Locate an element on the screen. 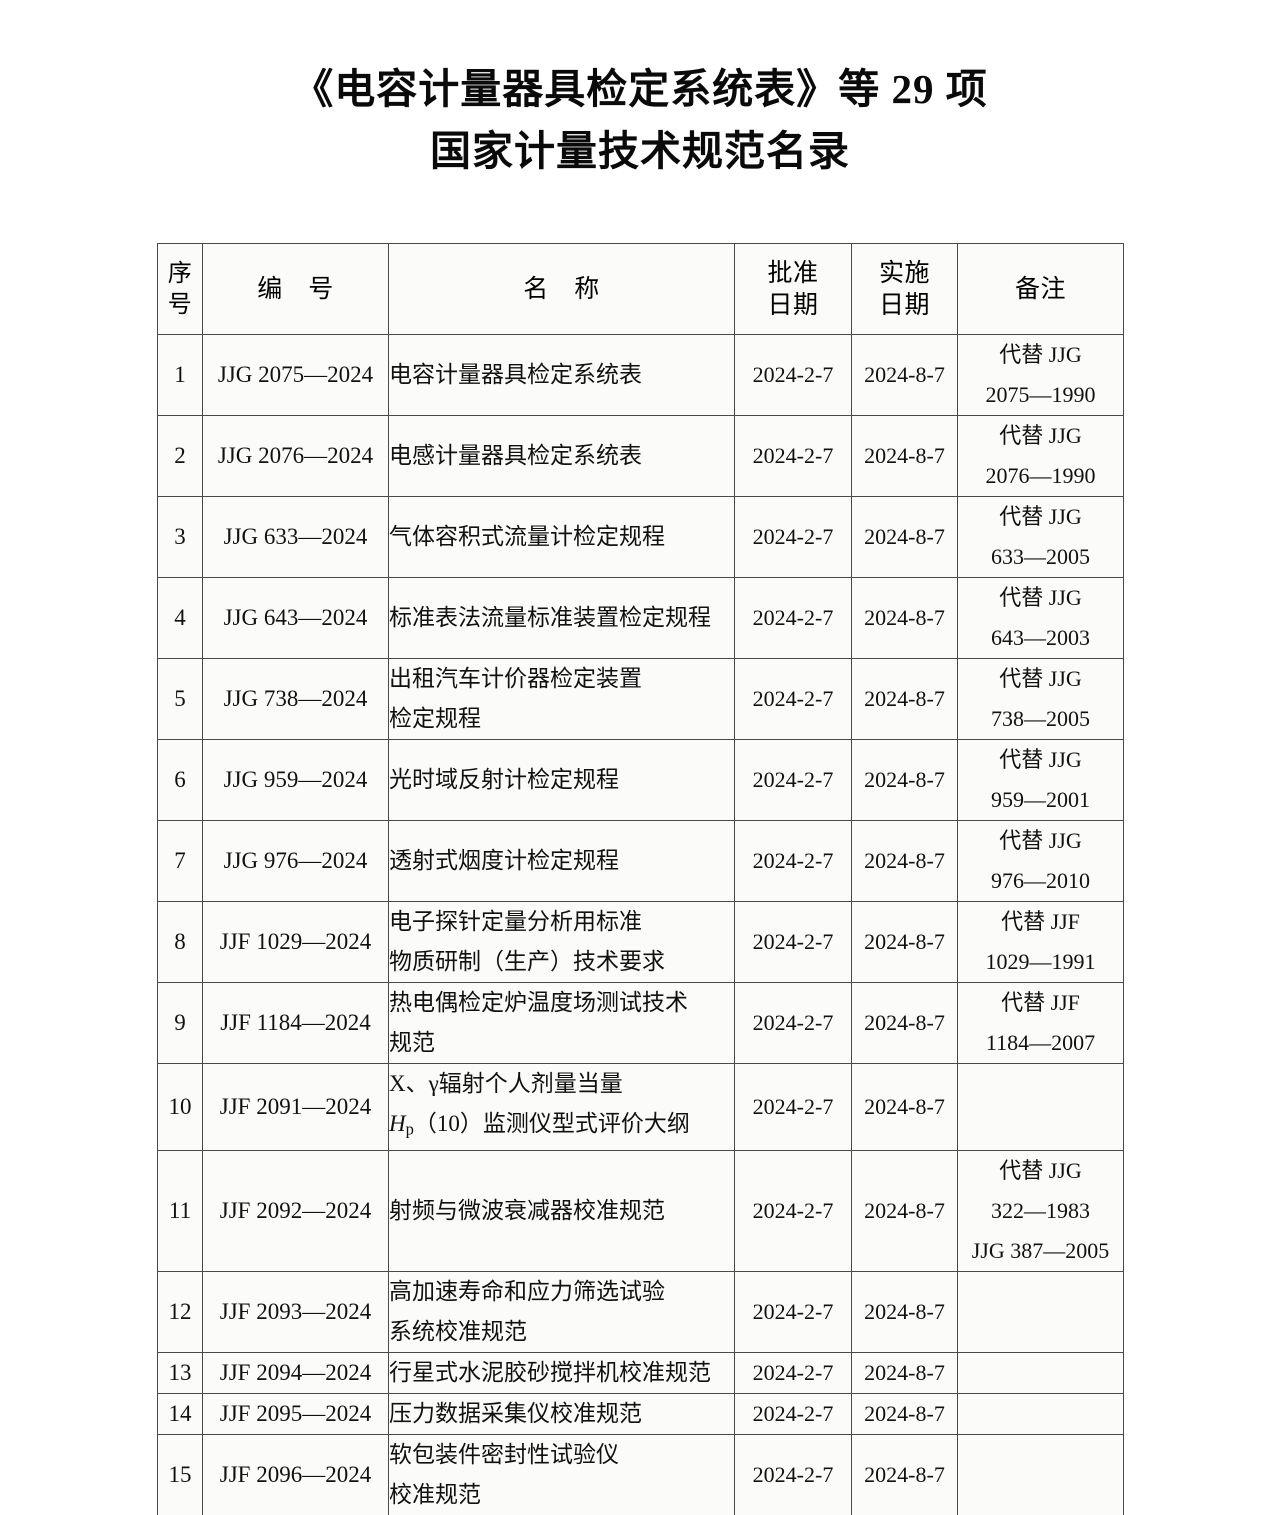 This screenshot has width=1280, height=1515. variable-subscript: p is located at coordinates (409, 1129).